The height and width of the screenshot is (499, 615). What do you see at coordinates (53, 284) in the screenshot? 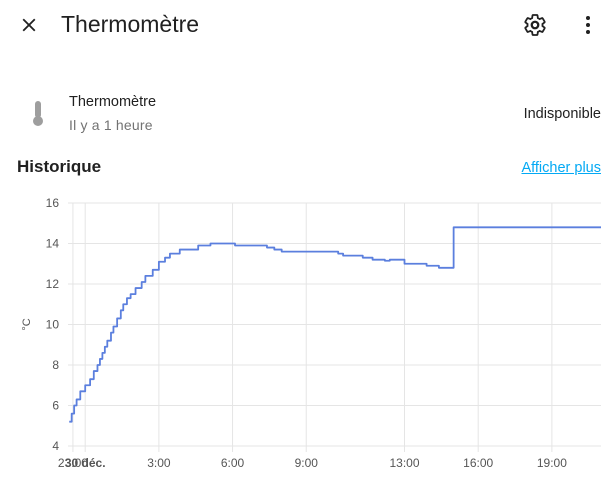
I see `y-tick-label: 12` at bounding box center [53, 284].